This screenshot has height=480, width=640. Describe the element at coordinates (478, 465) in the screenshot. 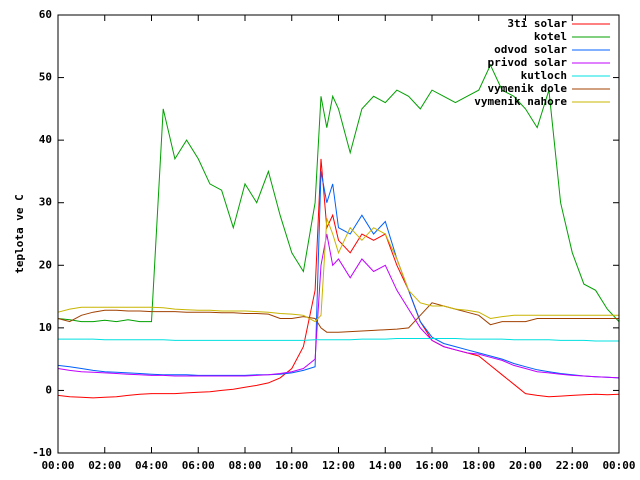

I see `x-tick-label: 18:00` at that location.